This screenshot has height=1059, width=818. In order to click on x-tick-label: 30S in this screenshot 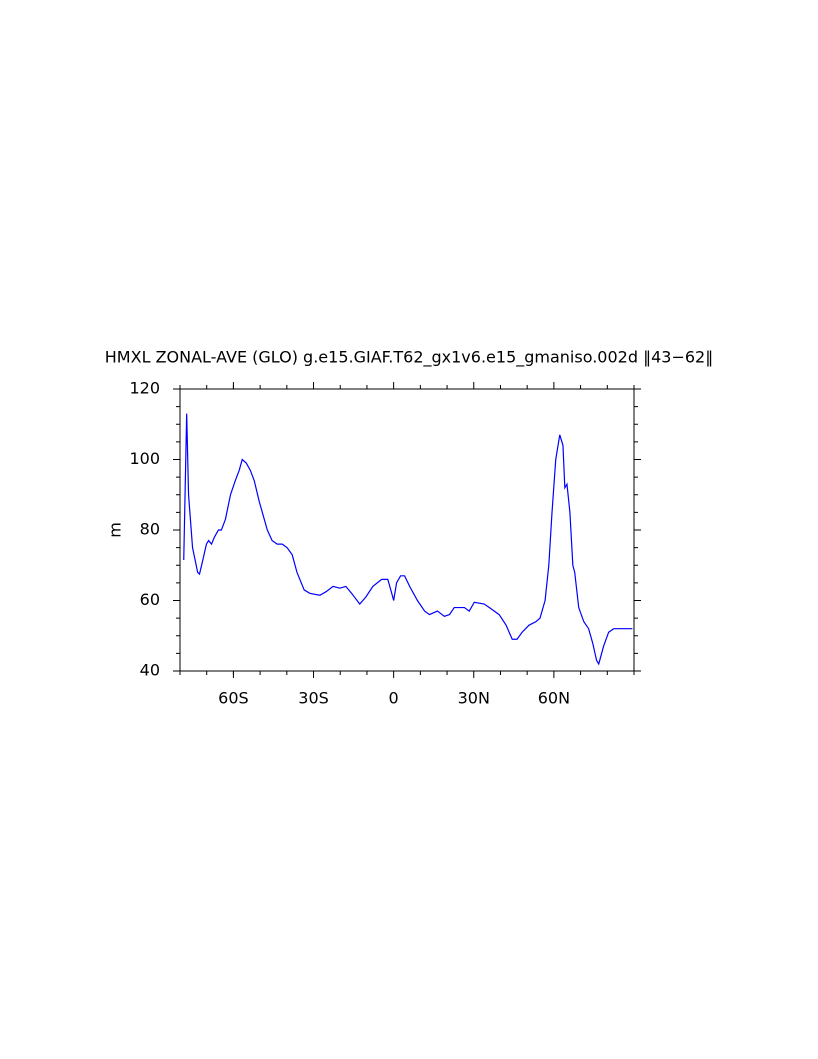, I will do `click(313, 698)`.